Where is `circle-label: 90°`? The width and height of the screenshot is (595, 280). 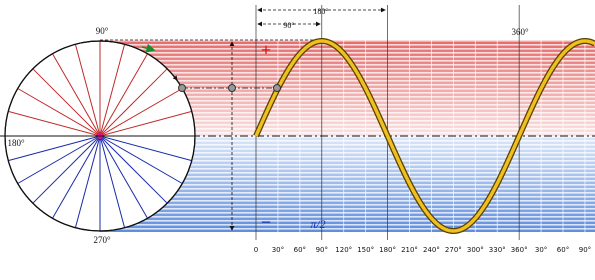 circle-label: 90° is located at coordinates (102, 31).